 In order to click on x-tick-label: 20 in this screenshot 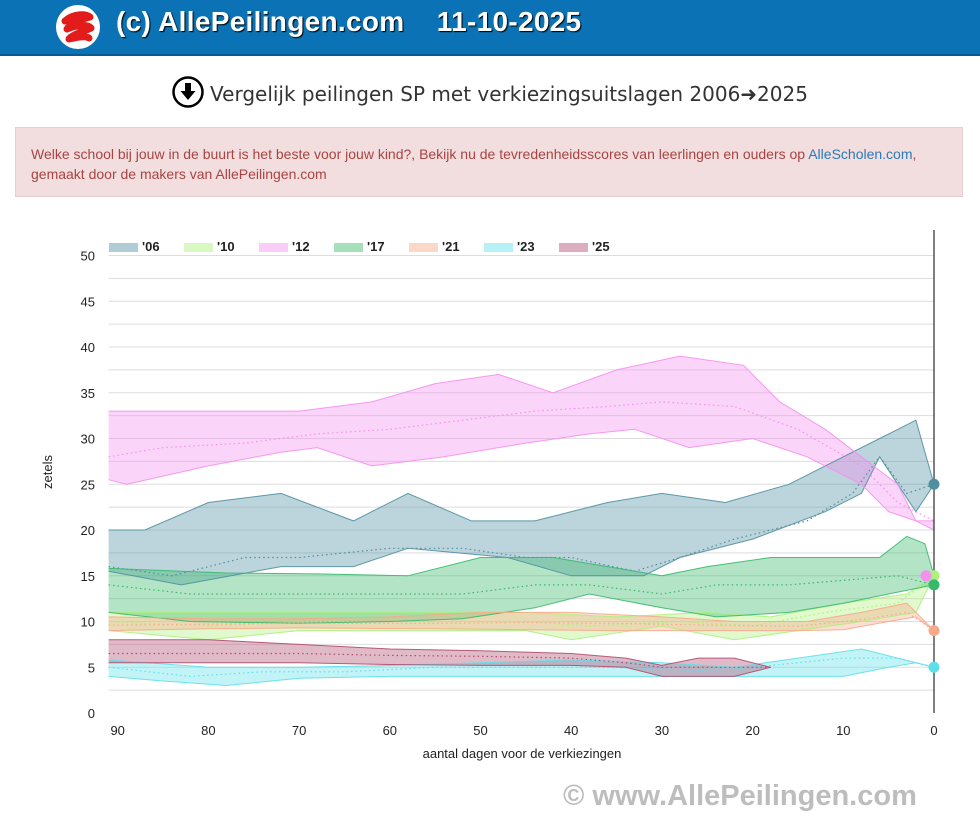, I will do `click(752, 730)`.